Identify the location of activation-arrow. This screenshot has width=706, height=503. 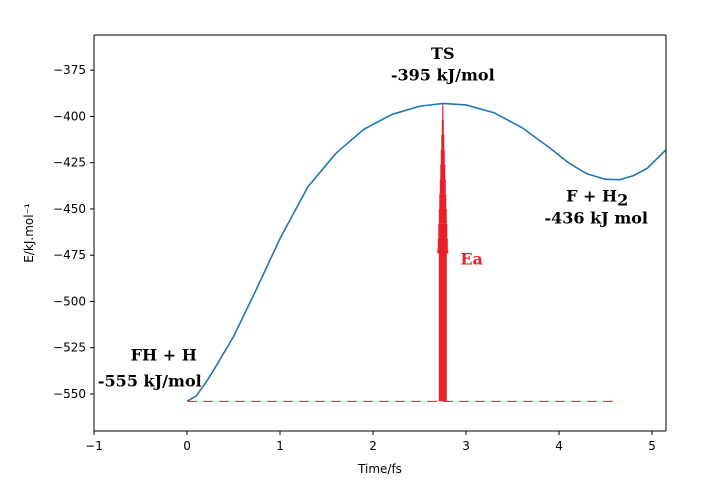
(443, 252).